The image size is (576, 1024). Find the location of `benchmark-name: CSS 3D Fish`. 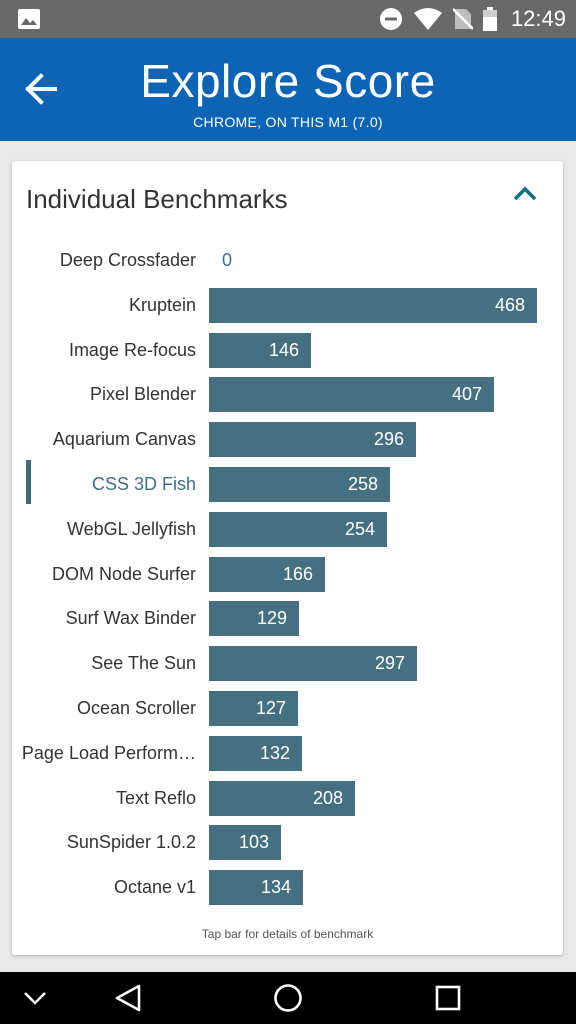

benchmark-name: CSS 3D Fish is located at coordinates (143, 483).